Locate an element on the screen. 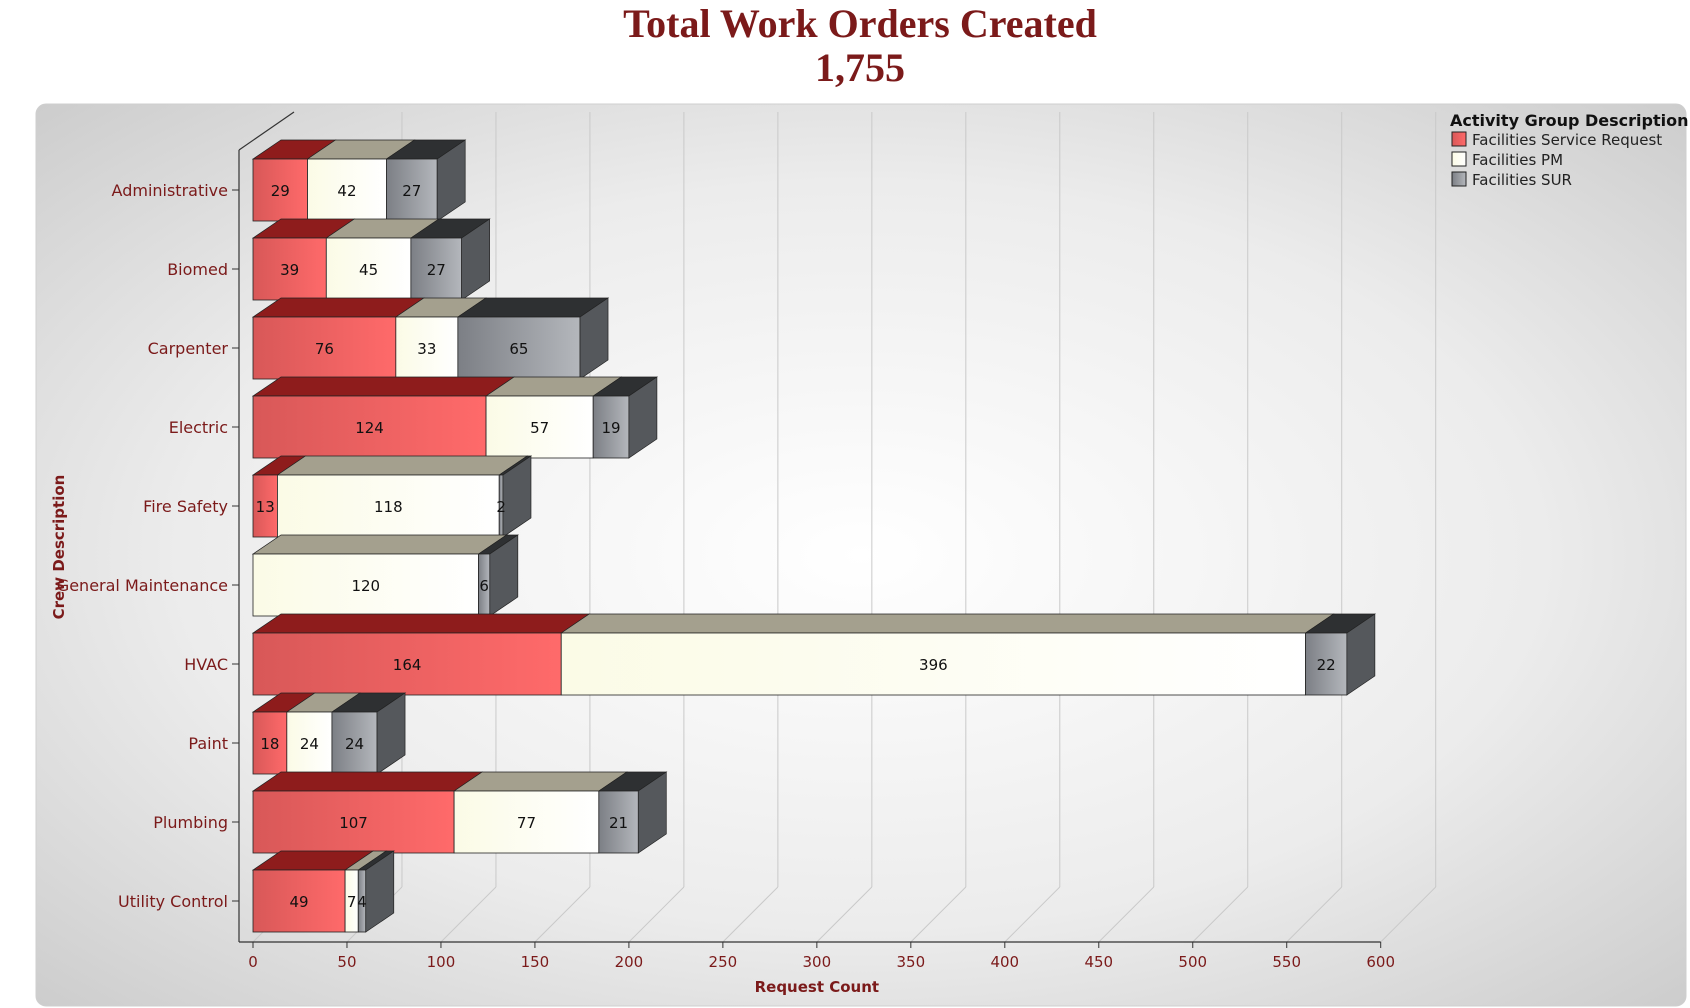 Image resolution: width=1690 pixels, height=1008 pixels. category-label: Paint is located at coordinates (208, 743).